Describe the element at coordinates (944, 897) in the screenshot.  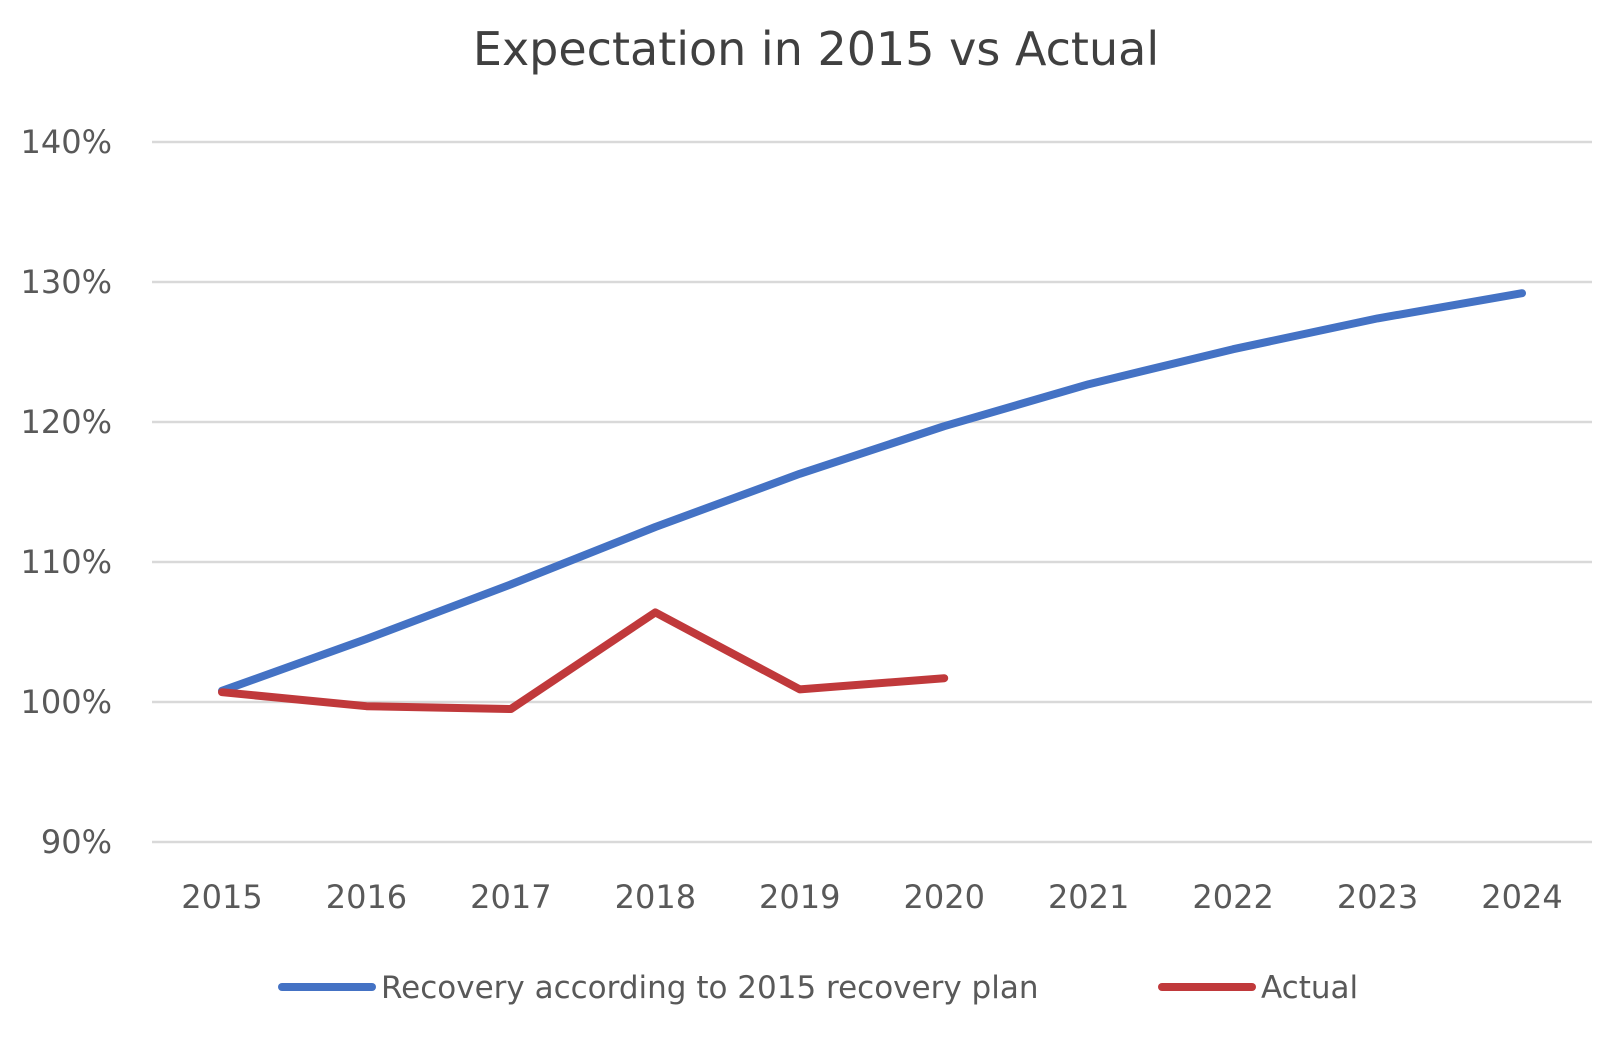
I see `x-tick-label: 2020` at that location.